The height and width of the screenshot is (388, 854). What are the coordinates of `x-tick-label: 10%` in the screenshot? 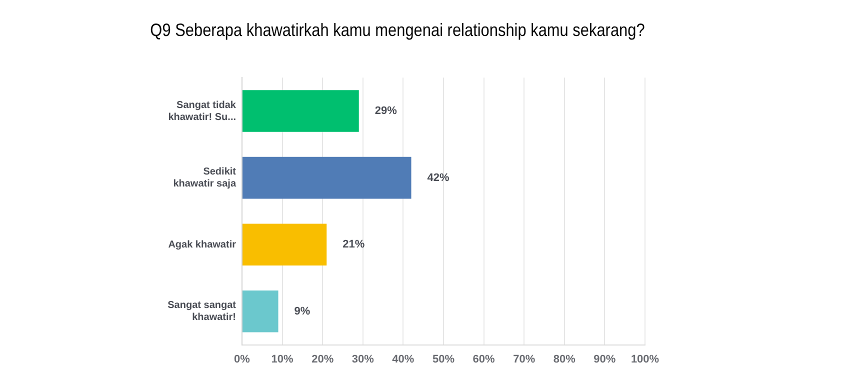 It's located at (282, 359).